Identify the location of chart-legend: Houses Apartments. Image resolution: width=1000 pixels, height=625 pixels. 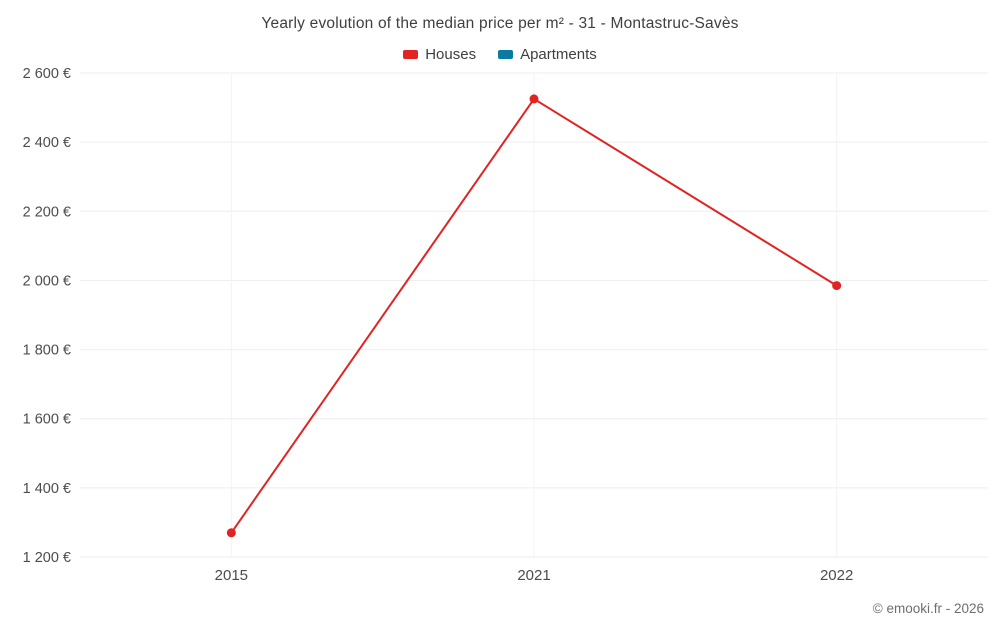
(500, 54).